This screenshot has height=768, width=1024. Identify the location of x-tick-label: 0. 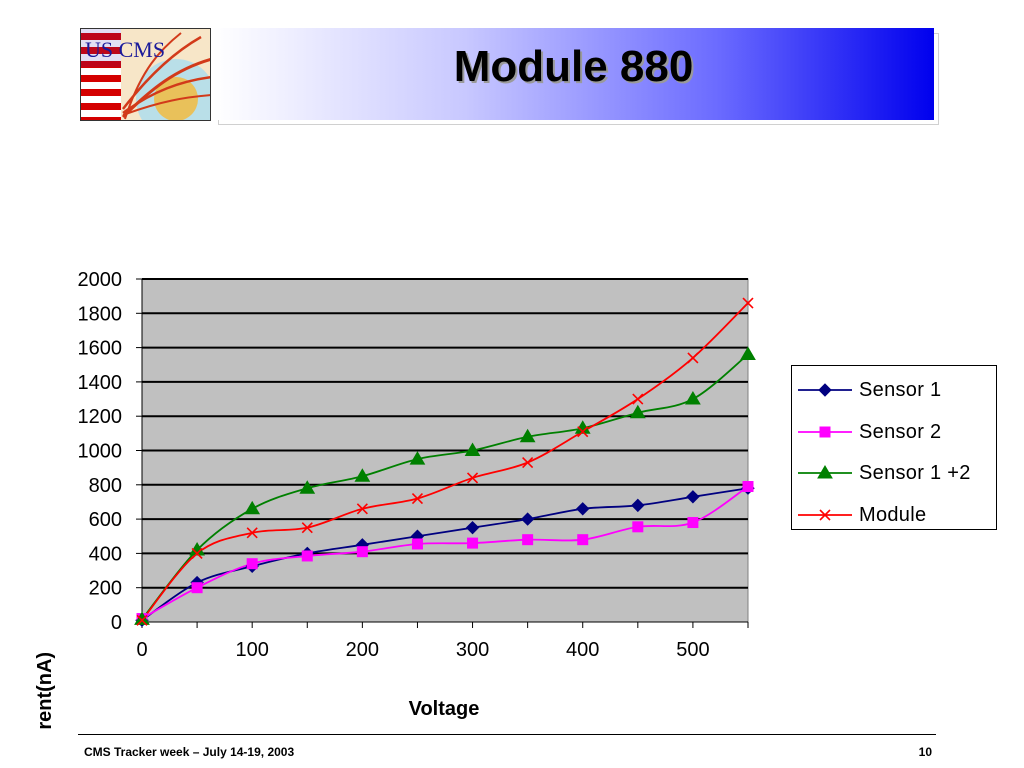
(141, 650).